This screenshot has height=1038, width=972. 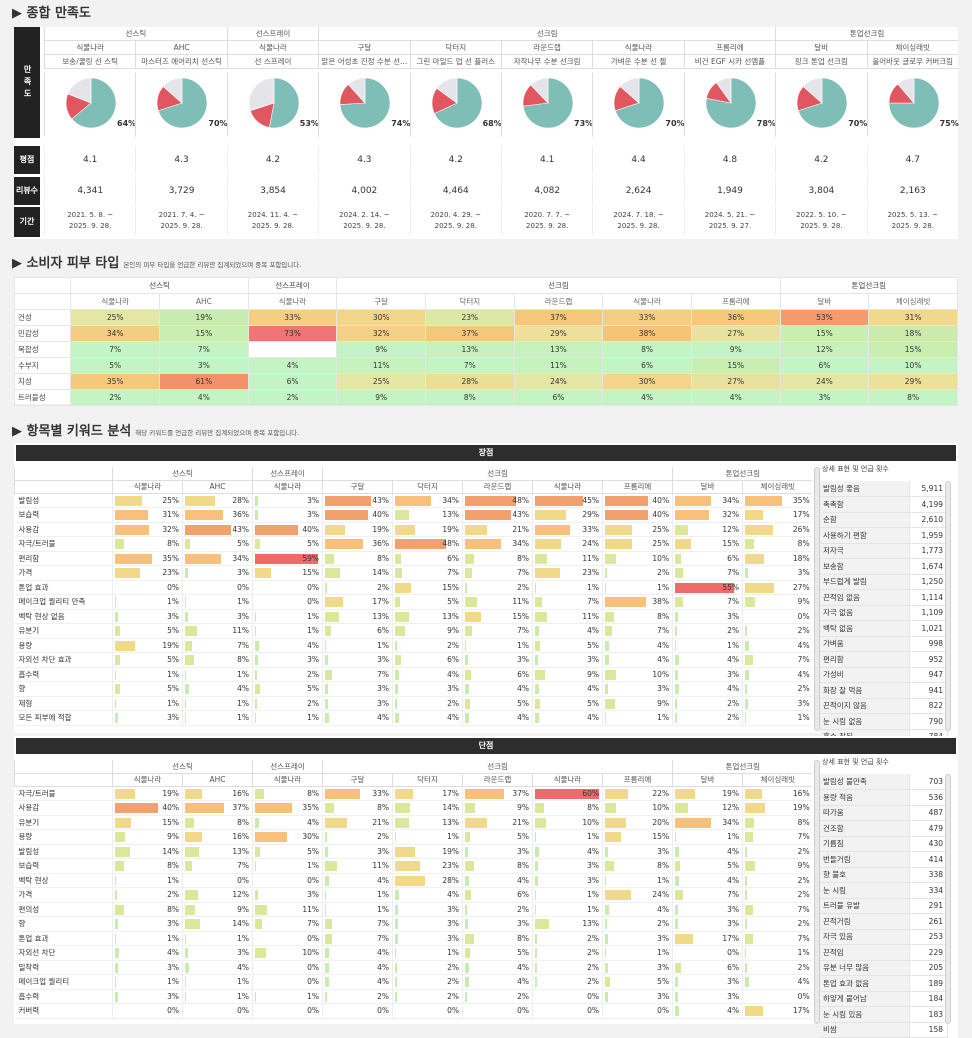 I want to click on keyword-cell: 19%, so click(x=147, y=645).